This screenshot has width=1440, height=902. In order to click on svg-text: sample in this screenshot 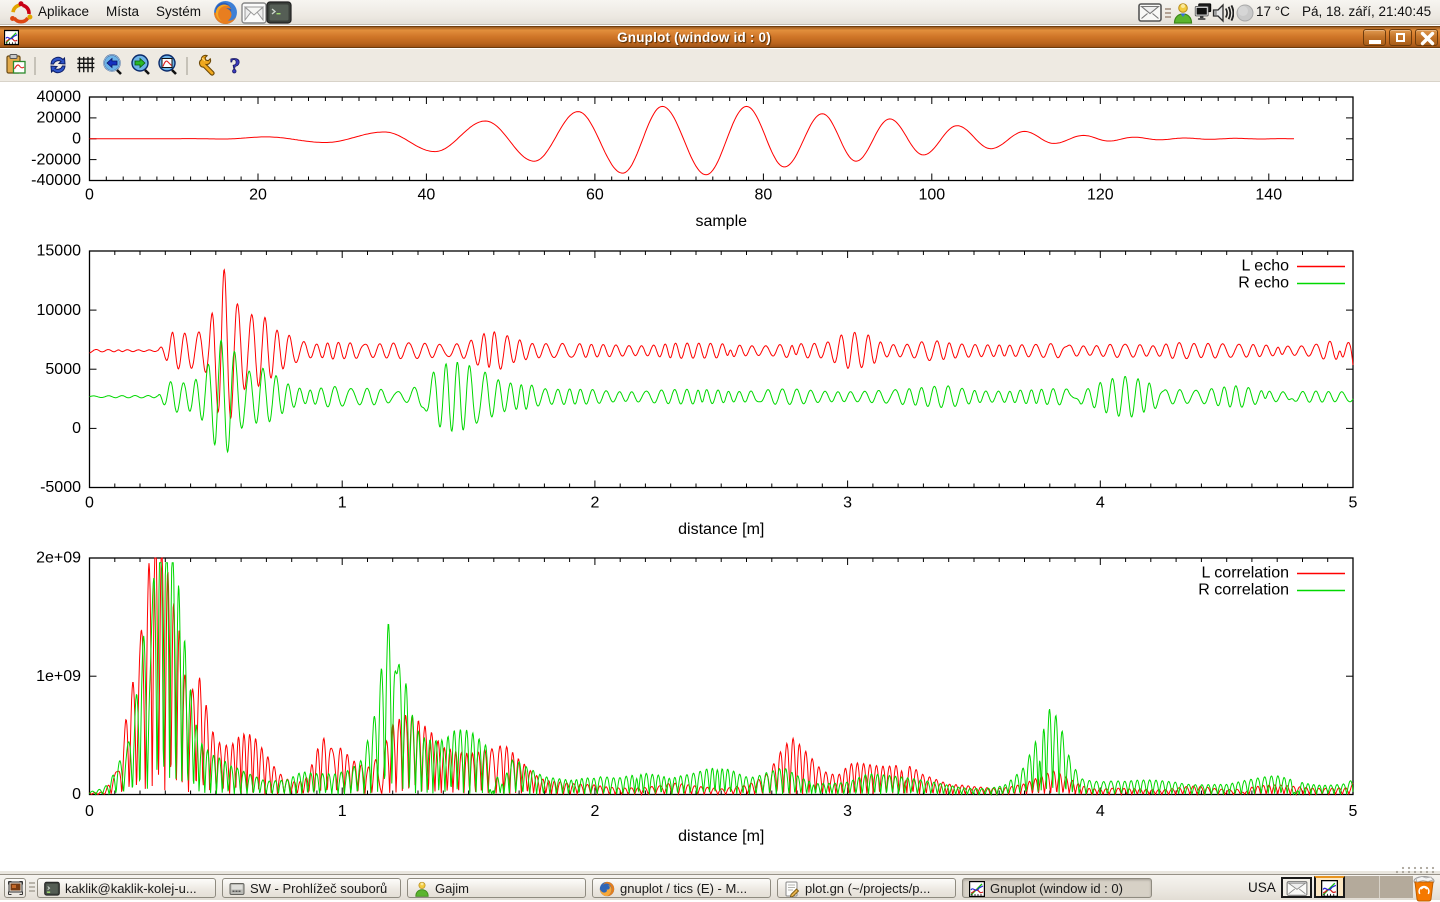, I will do `click(721, 221)`.